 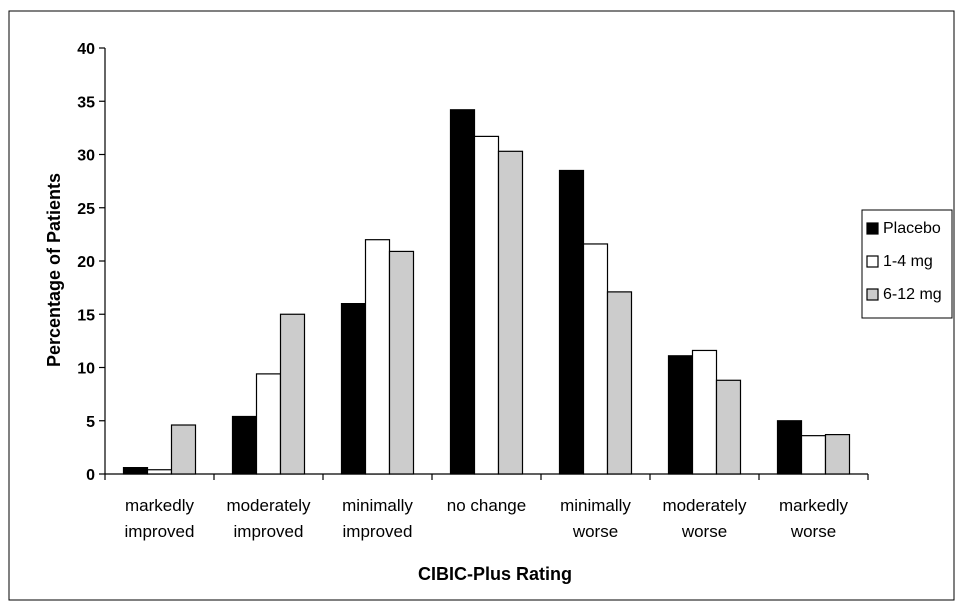 I want to click on y-tick-label: 40, so click(x=86, y=49).